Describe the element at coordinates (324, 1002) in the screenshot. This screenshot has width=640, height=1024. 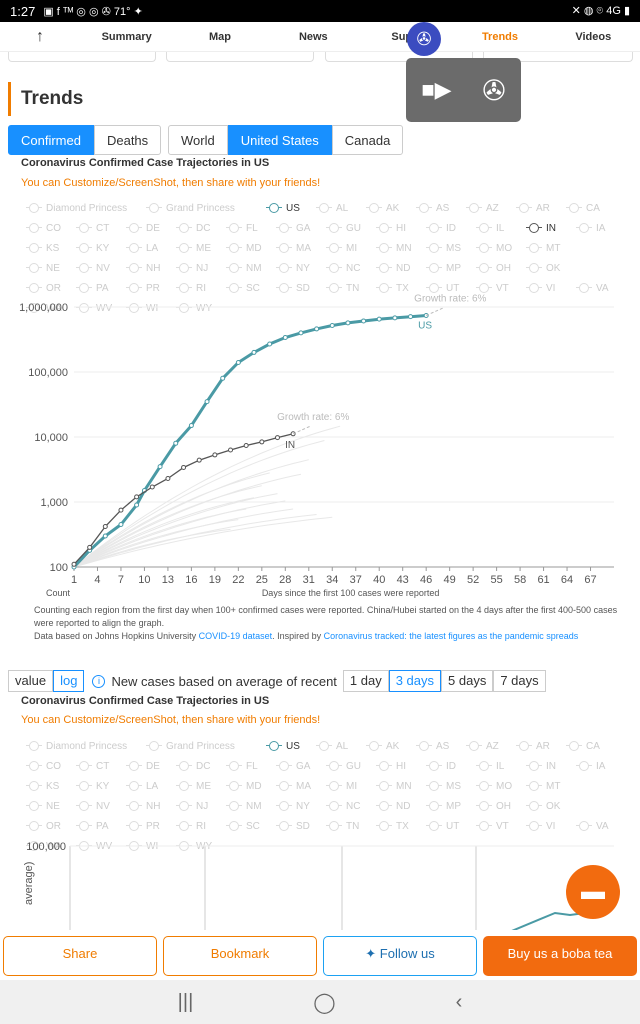
I see `home-icon: ◯` at that location.